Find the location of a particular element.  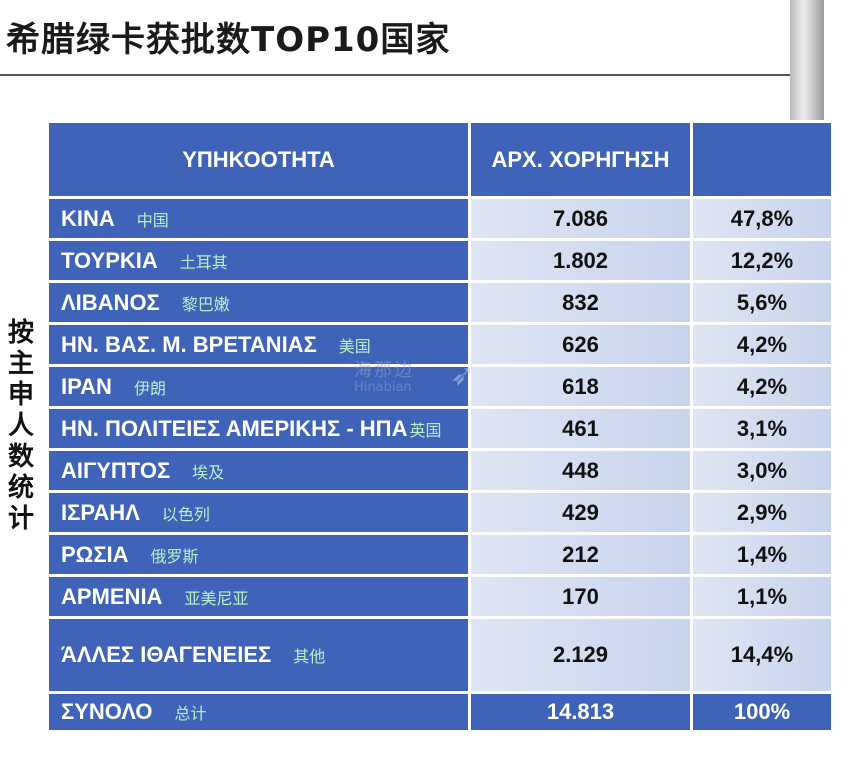

grants-count: 212 is located at coordinates (580, 554).